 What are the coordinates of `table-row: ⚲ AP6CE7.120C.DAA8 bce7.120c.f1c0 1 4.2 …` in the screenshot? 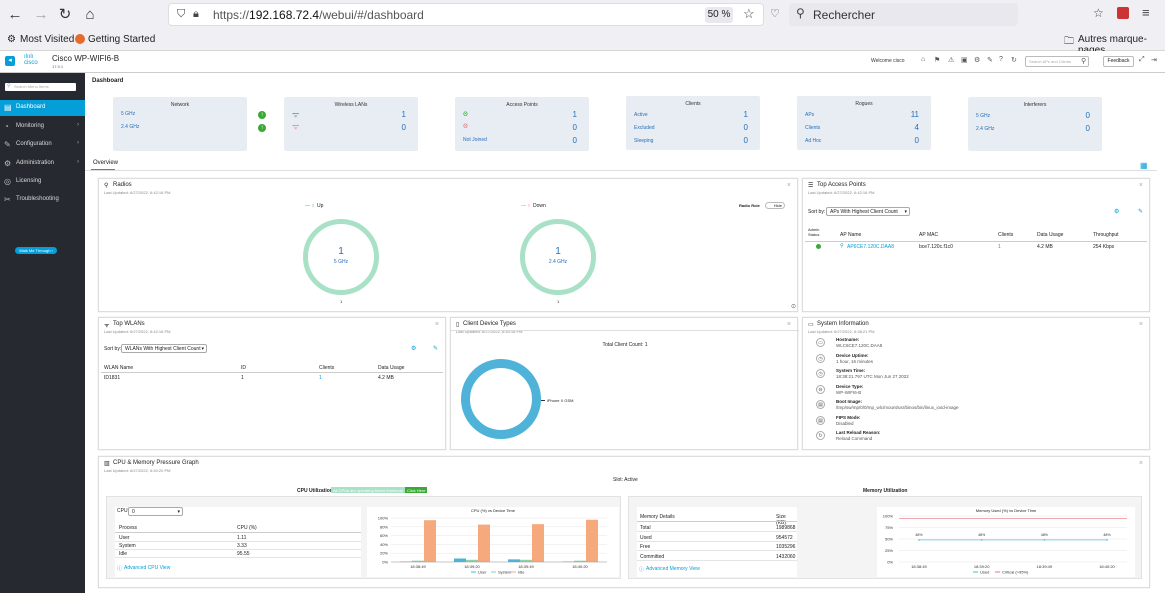 It's located at (976, 246).